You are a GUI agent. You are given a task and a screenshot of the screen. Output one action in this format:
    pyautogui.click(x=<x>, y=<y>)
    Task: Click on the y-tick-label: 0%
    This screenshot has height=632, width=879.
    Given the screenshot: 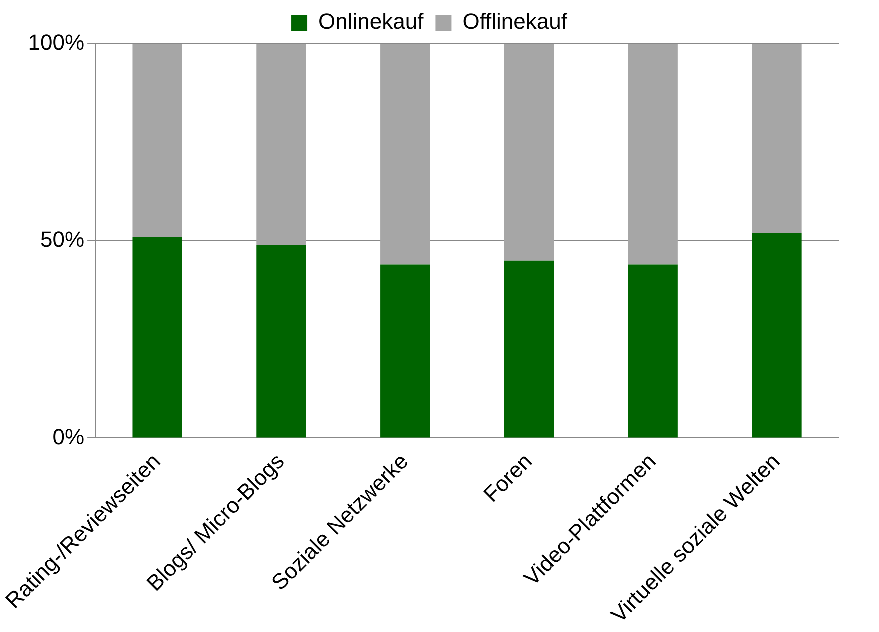 What is the action you would take?
    pyautogui.click(x=68, y=437)
    